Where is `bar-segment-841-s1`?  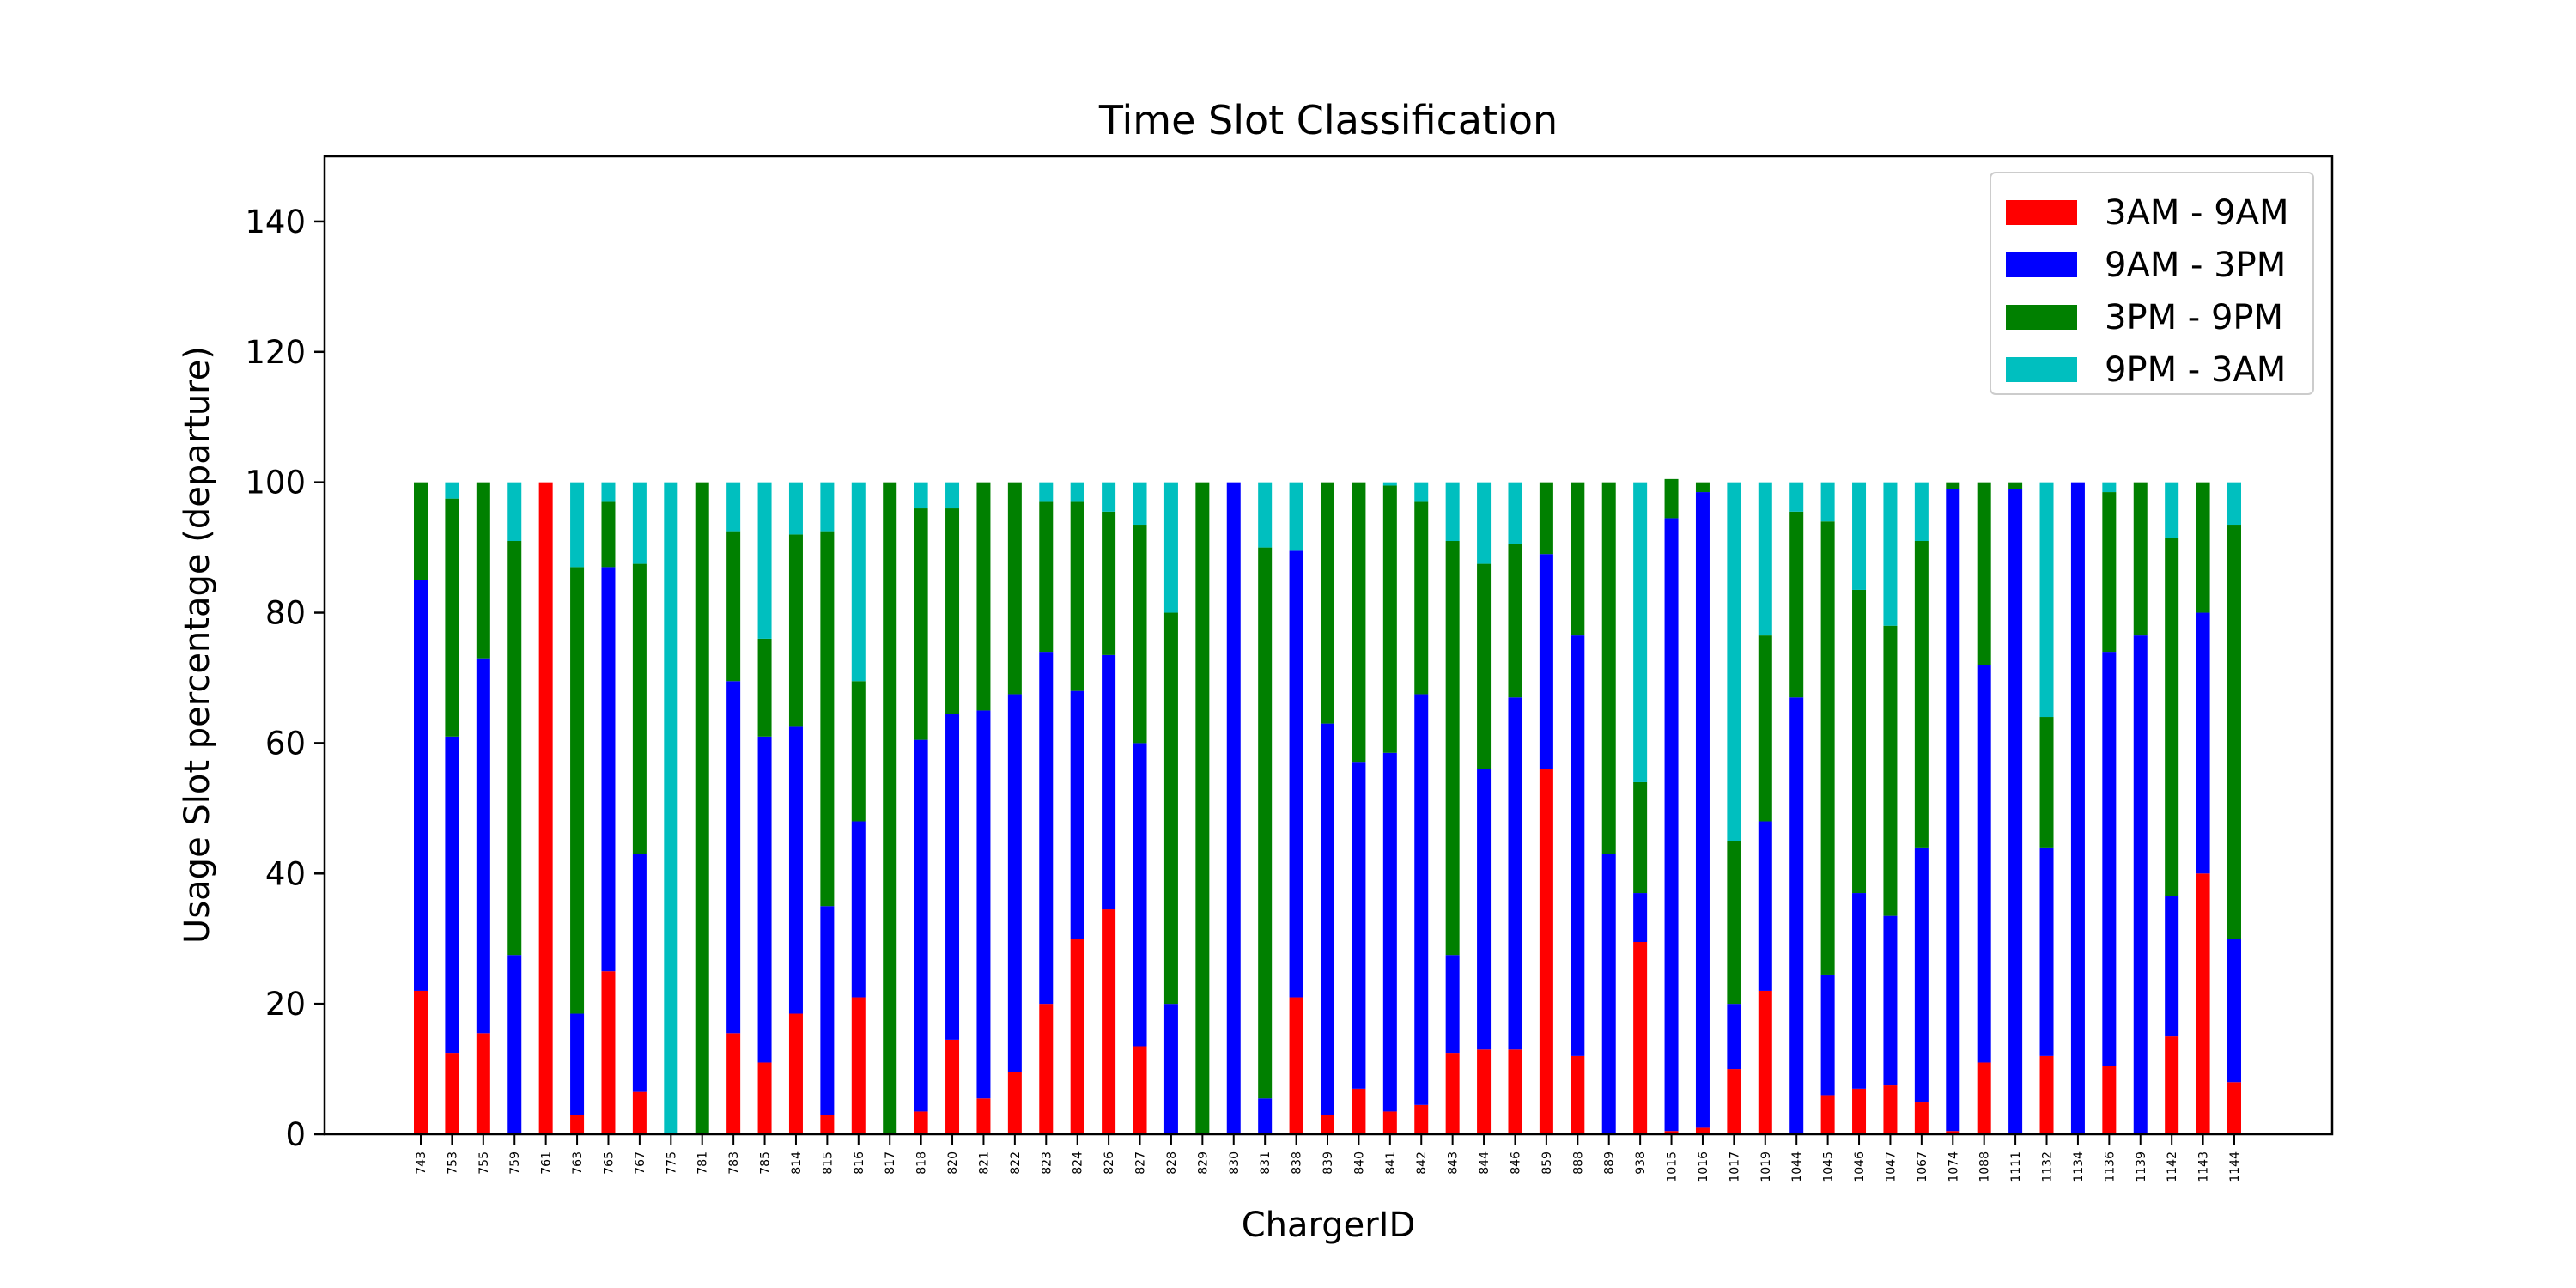
bar-segment-841-s1 is located at coordinates (1389, 932).